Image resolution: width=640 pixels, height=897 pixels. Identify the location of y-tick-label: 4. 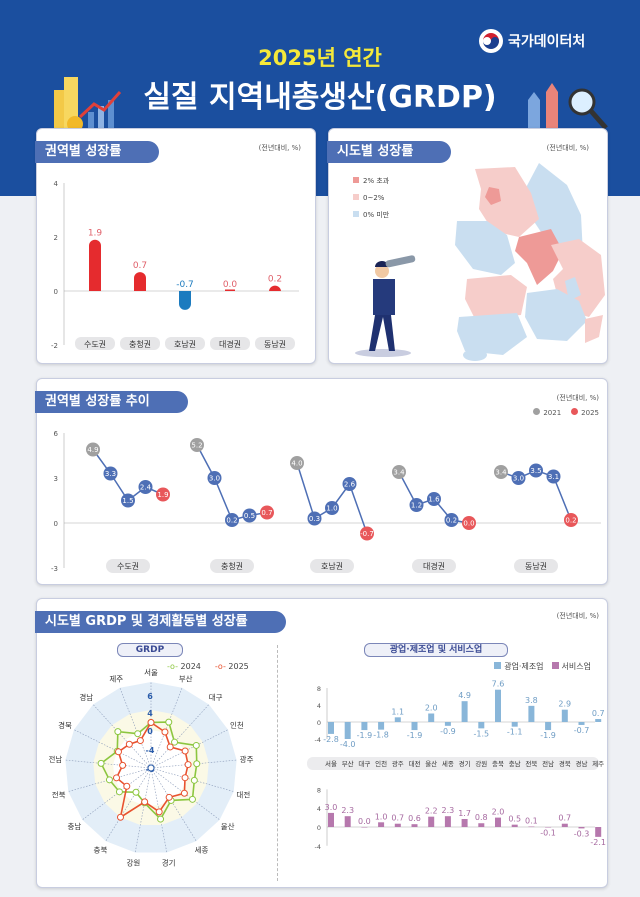
(319, 809).